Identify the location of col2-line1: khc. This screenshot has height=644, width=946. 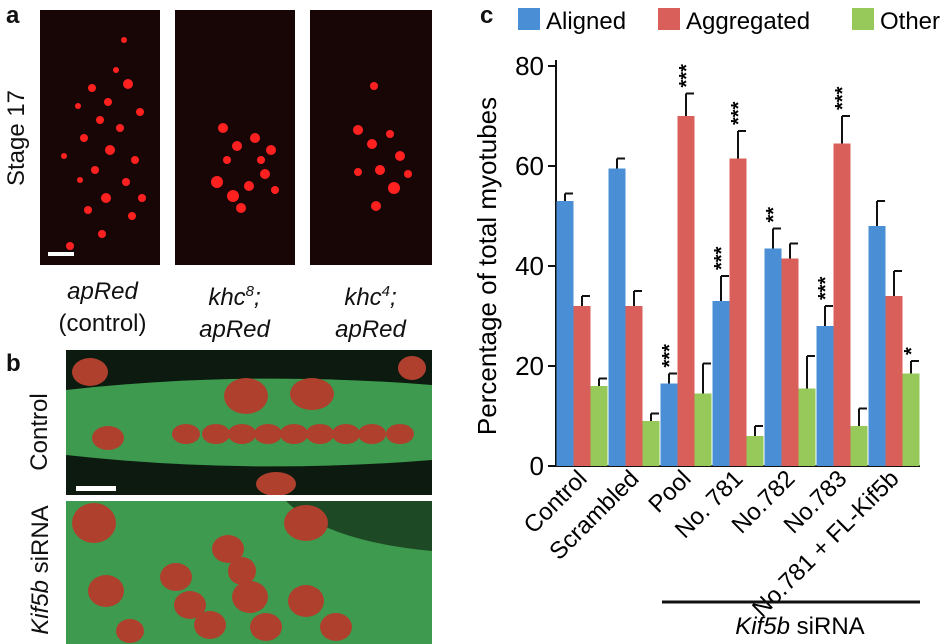
(227, 297).